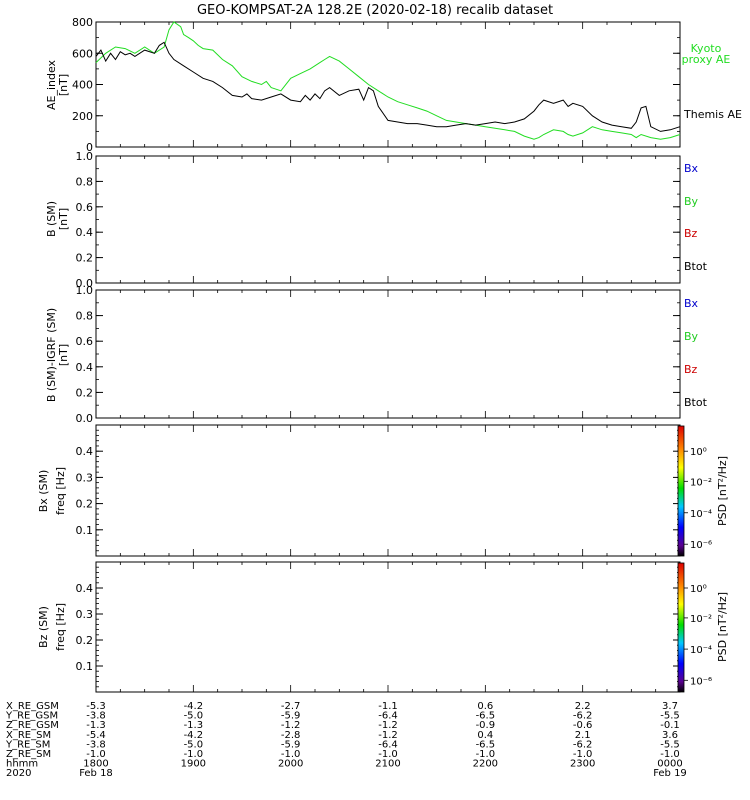 The image size is (750, 800). I want to click on bsm-frame, so click(388, 219).